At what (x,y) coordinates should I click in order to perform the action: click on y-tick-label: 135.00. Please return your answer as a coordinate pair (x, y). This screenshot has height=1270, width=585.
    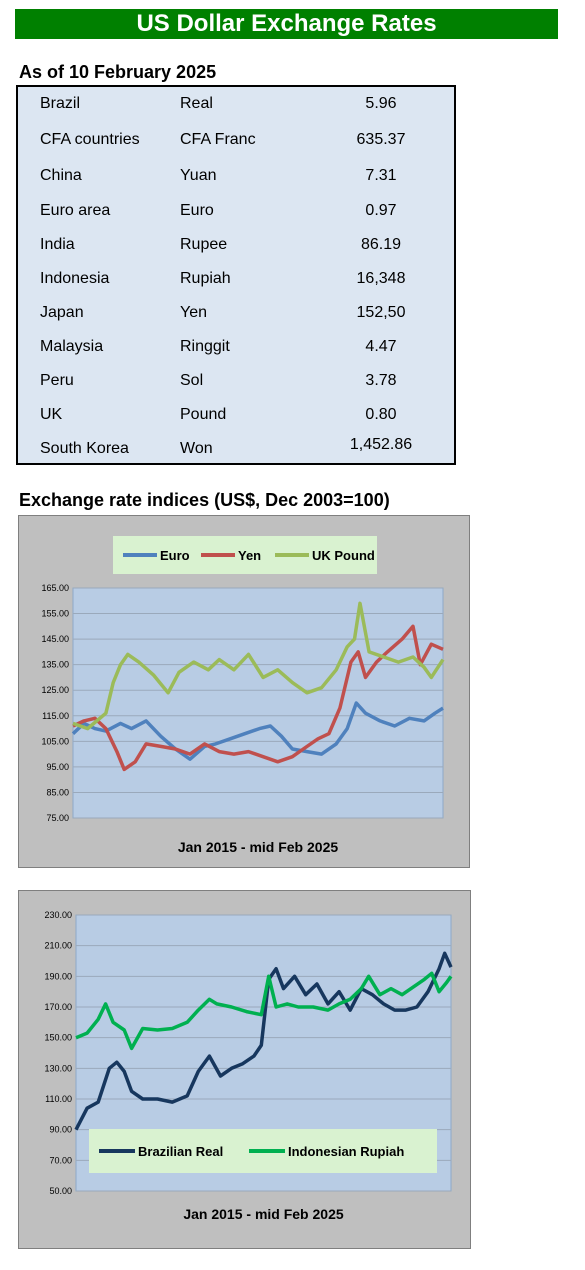
    Looking at the image, I should click on (55, 665).